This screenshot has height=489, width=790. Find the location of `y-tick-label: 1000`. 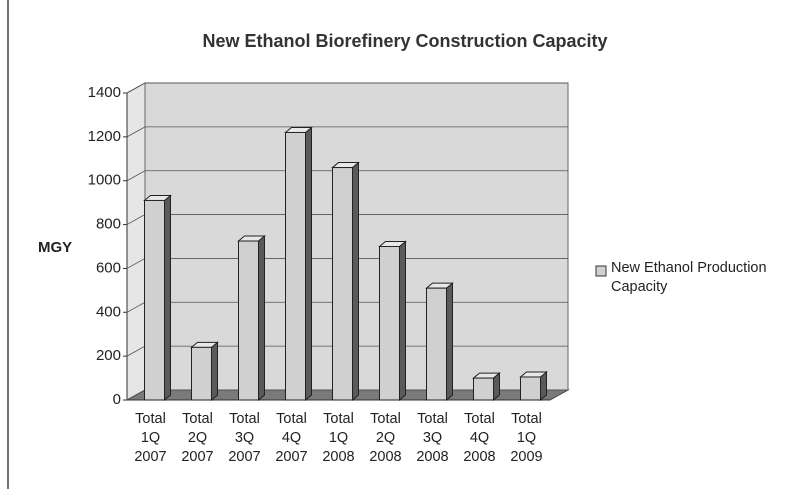

y-tick-label: 1000 is located at coordinates (104, 180).